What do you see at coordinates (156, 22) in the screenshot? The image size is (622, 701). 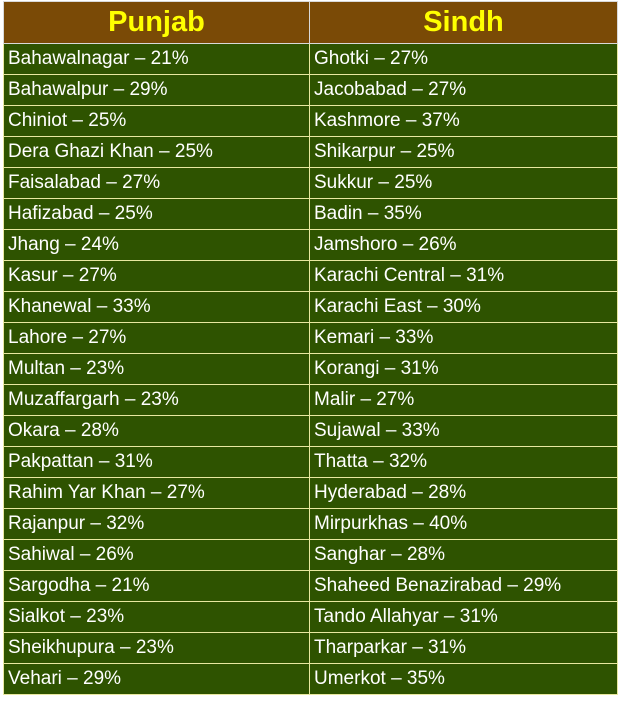 I see `header-cell-punjab: Punjab` at bounding box center [156, 22].